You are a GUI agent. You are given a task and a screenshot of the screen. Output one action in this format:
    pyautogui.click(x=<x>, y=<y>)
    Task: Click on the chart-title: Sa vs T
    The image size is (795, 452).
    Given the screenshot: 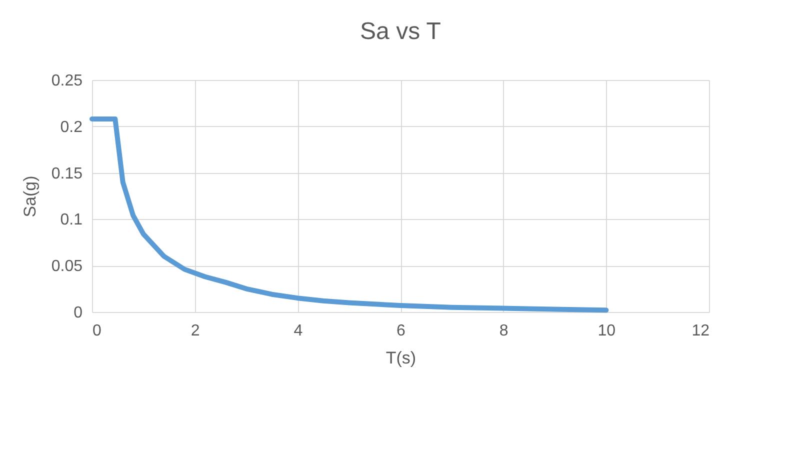 What is the action you would take?
    pyautogui.click(x=401, y=31)
    